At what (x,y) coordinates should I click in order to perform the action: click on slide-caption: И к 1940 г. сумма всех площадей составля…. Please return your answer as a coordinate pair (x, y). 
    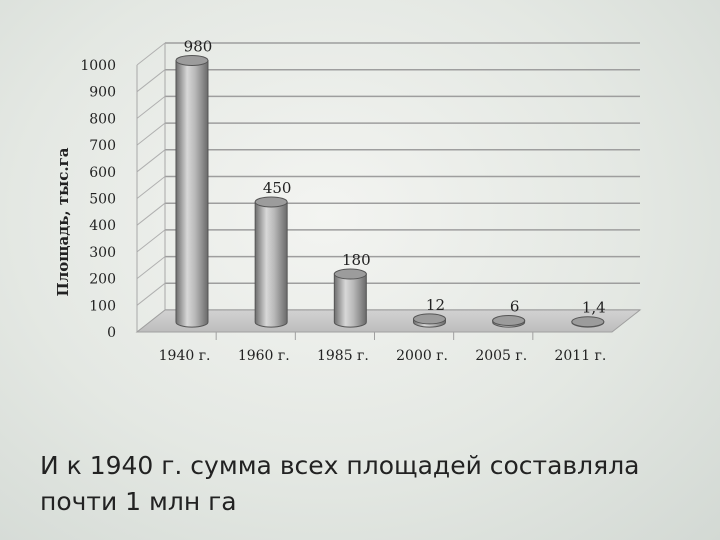
    Looking at the image, I should click on (340, 483).